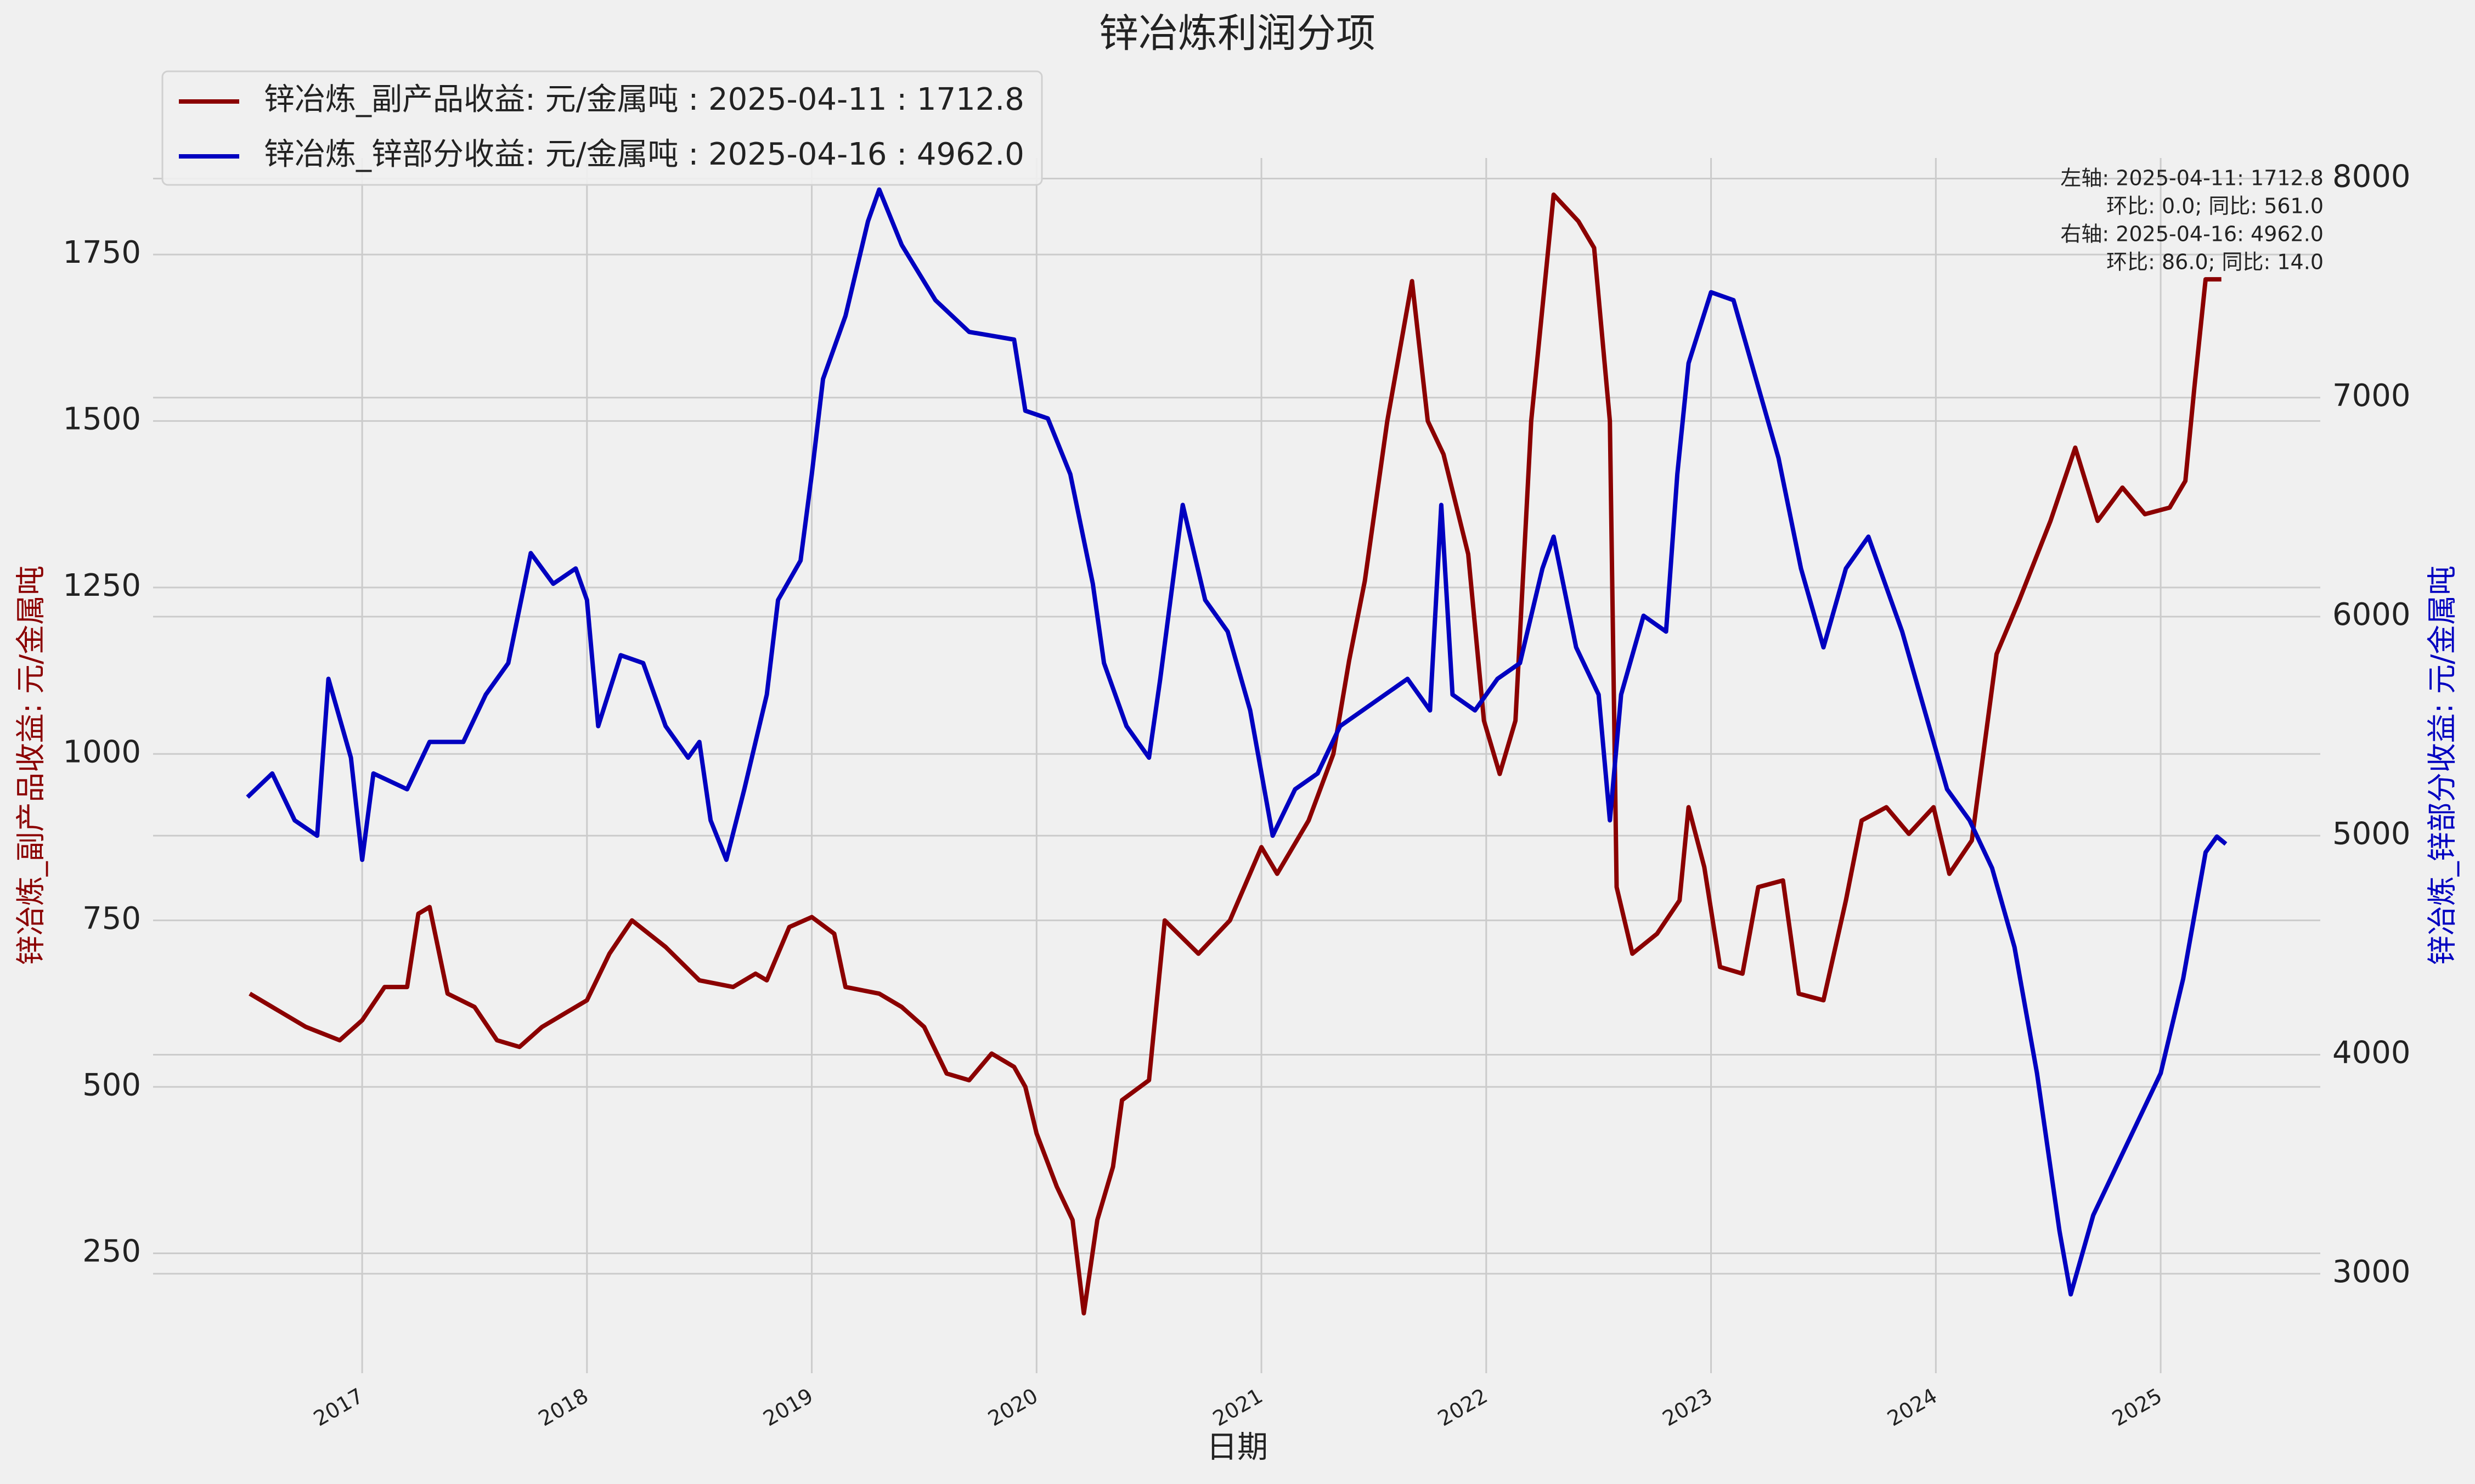 The image size is (2475, 1484). Describe the element at coordinates (2215, 262) in the screenshot. I see `annotation: 环比: 86.0; 同比: 14.0` at that location.